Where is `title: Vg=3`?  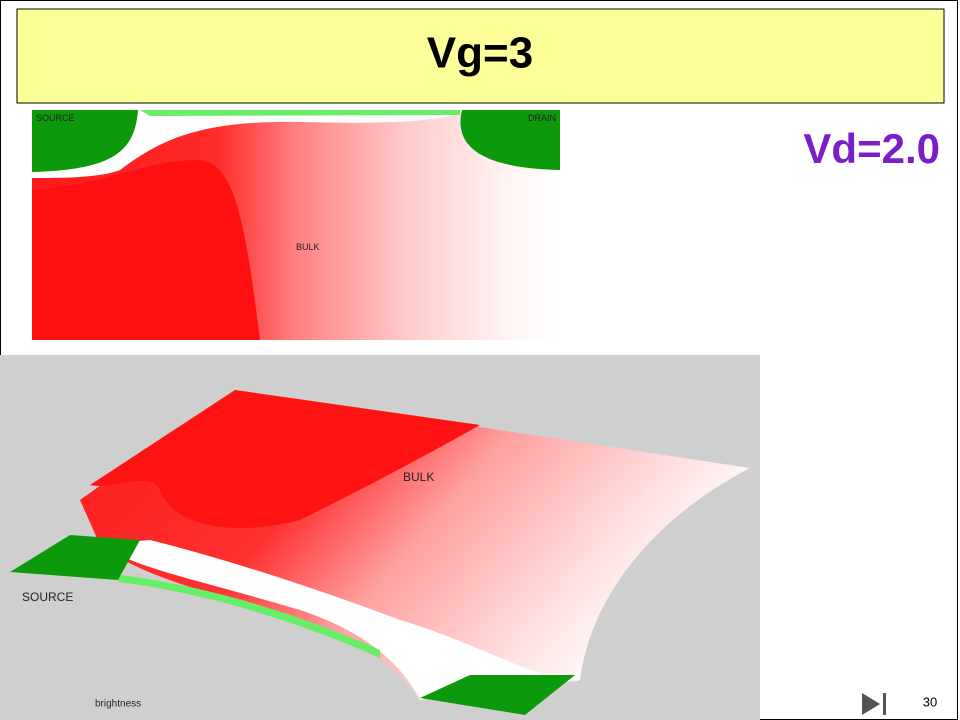 title: Vg=3 is located at coordinates (480, 53).